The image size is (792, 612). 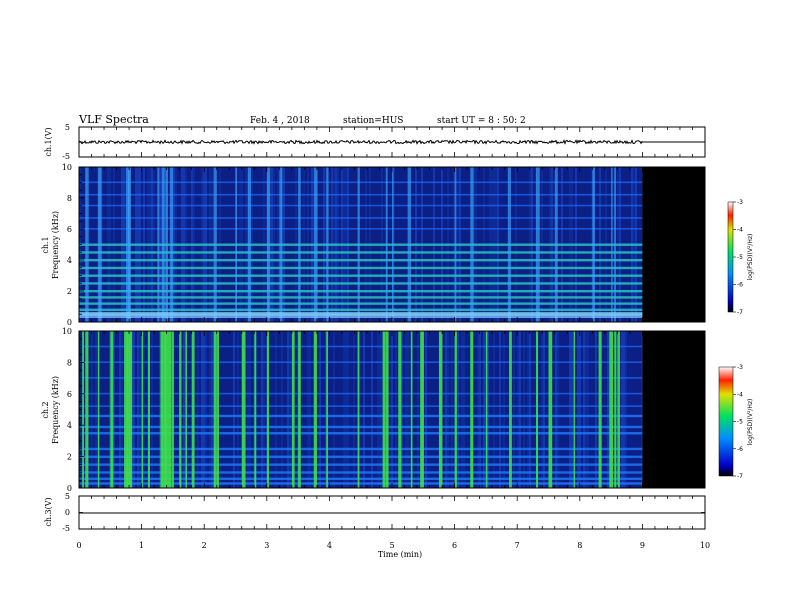 I want to click on ch3-wave-ticks, so click(x=392, y=512).